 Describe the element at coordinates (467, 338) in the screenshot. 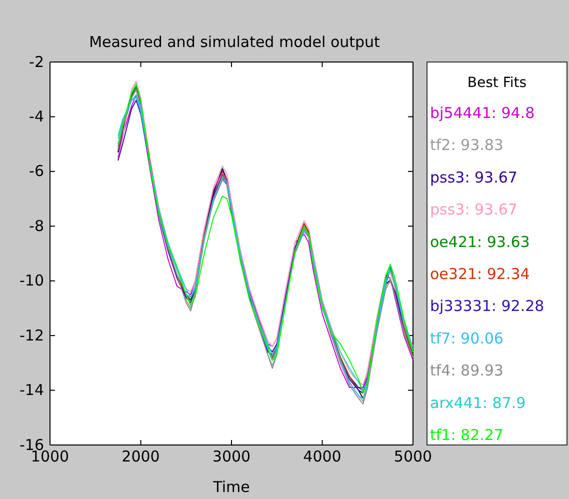

I see `series-label: tf7: 90.06` at that location.